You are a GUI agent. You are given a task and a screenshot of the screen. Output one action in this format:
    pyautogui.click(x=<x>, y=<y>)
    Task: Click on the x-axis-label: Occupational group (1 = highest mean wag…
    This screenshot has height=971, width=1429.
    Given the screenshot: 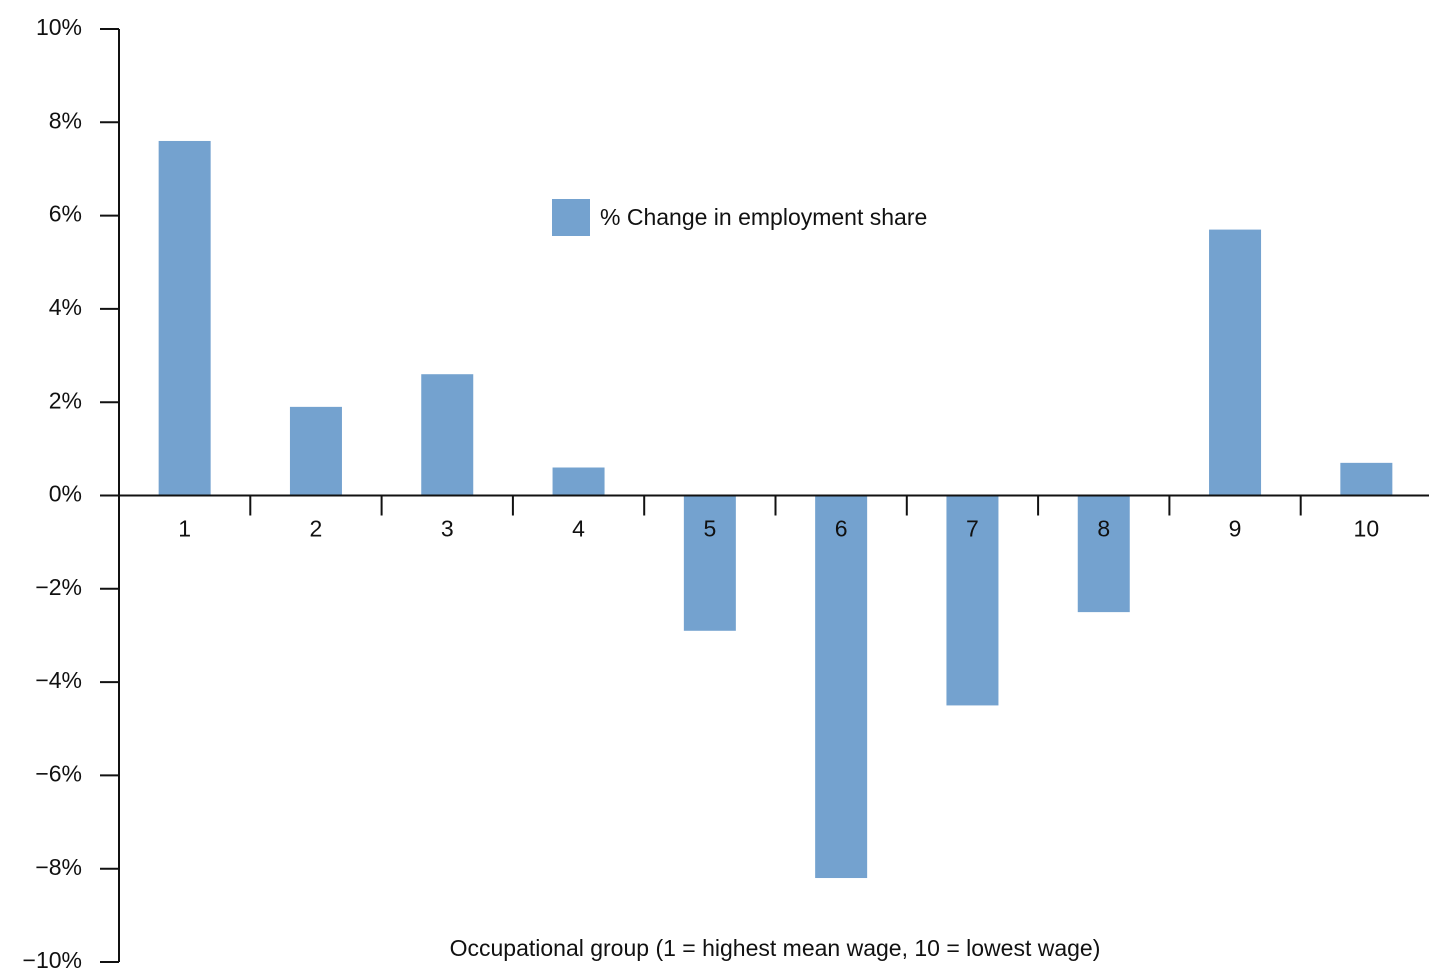 What is the action you would take?
    pyautogui.click(x=775, y=948)
    